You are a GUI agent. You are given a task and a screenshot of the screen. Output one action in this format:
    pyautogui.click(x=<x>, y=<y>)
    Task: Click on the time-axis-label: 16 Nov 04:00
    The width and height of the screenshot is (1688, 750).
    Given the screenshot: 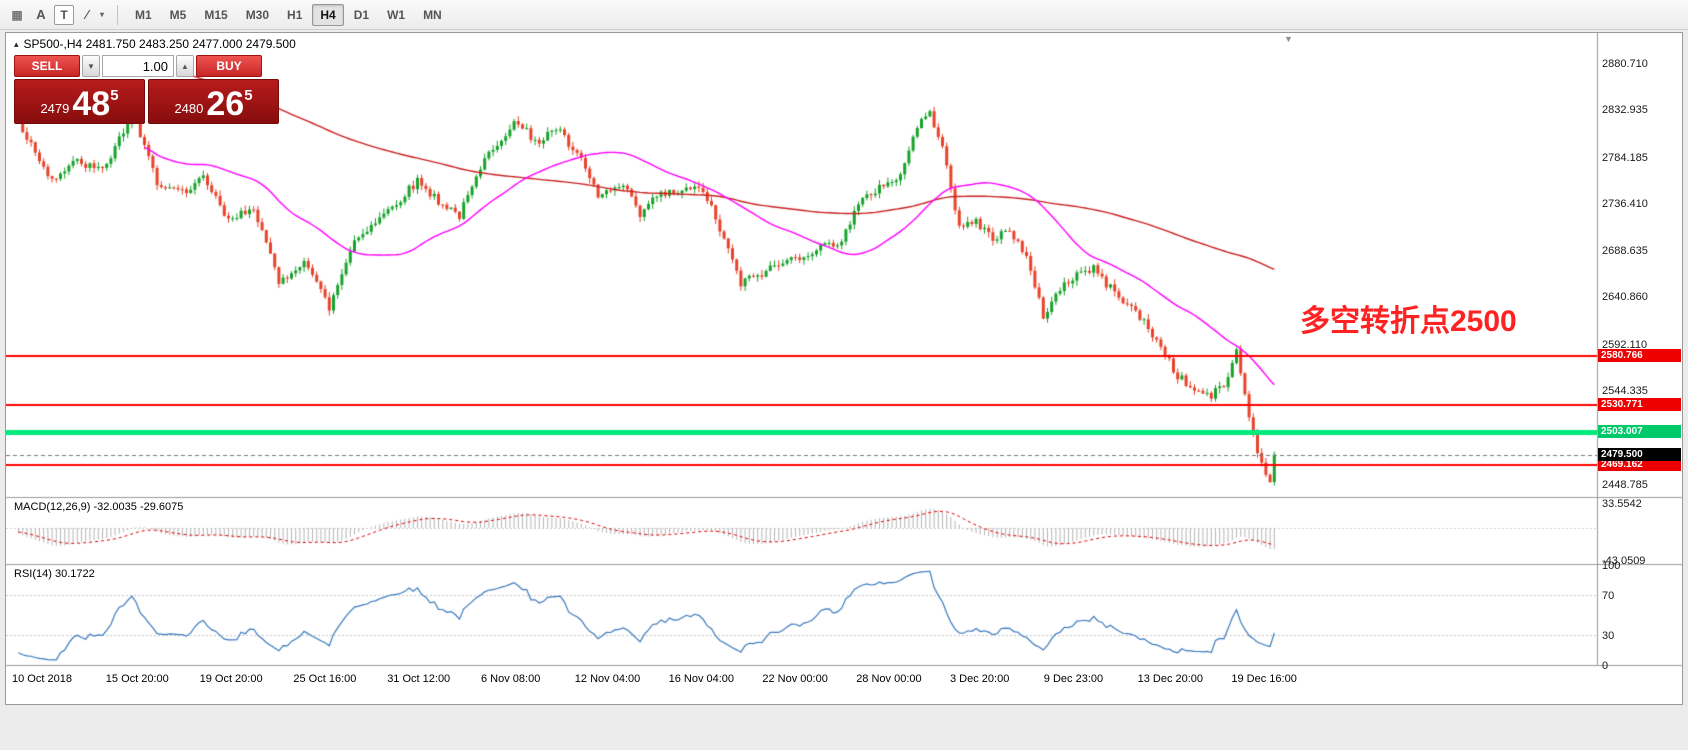 What is the action you would take?
    pyautogui.click(x=701, y=679)
    